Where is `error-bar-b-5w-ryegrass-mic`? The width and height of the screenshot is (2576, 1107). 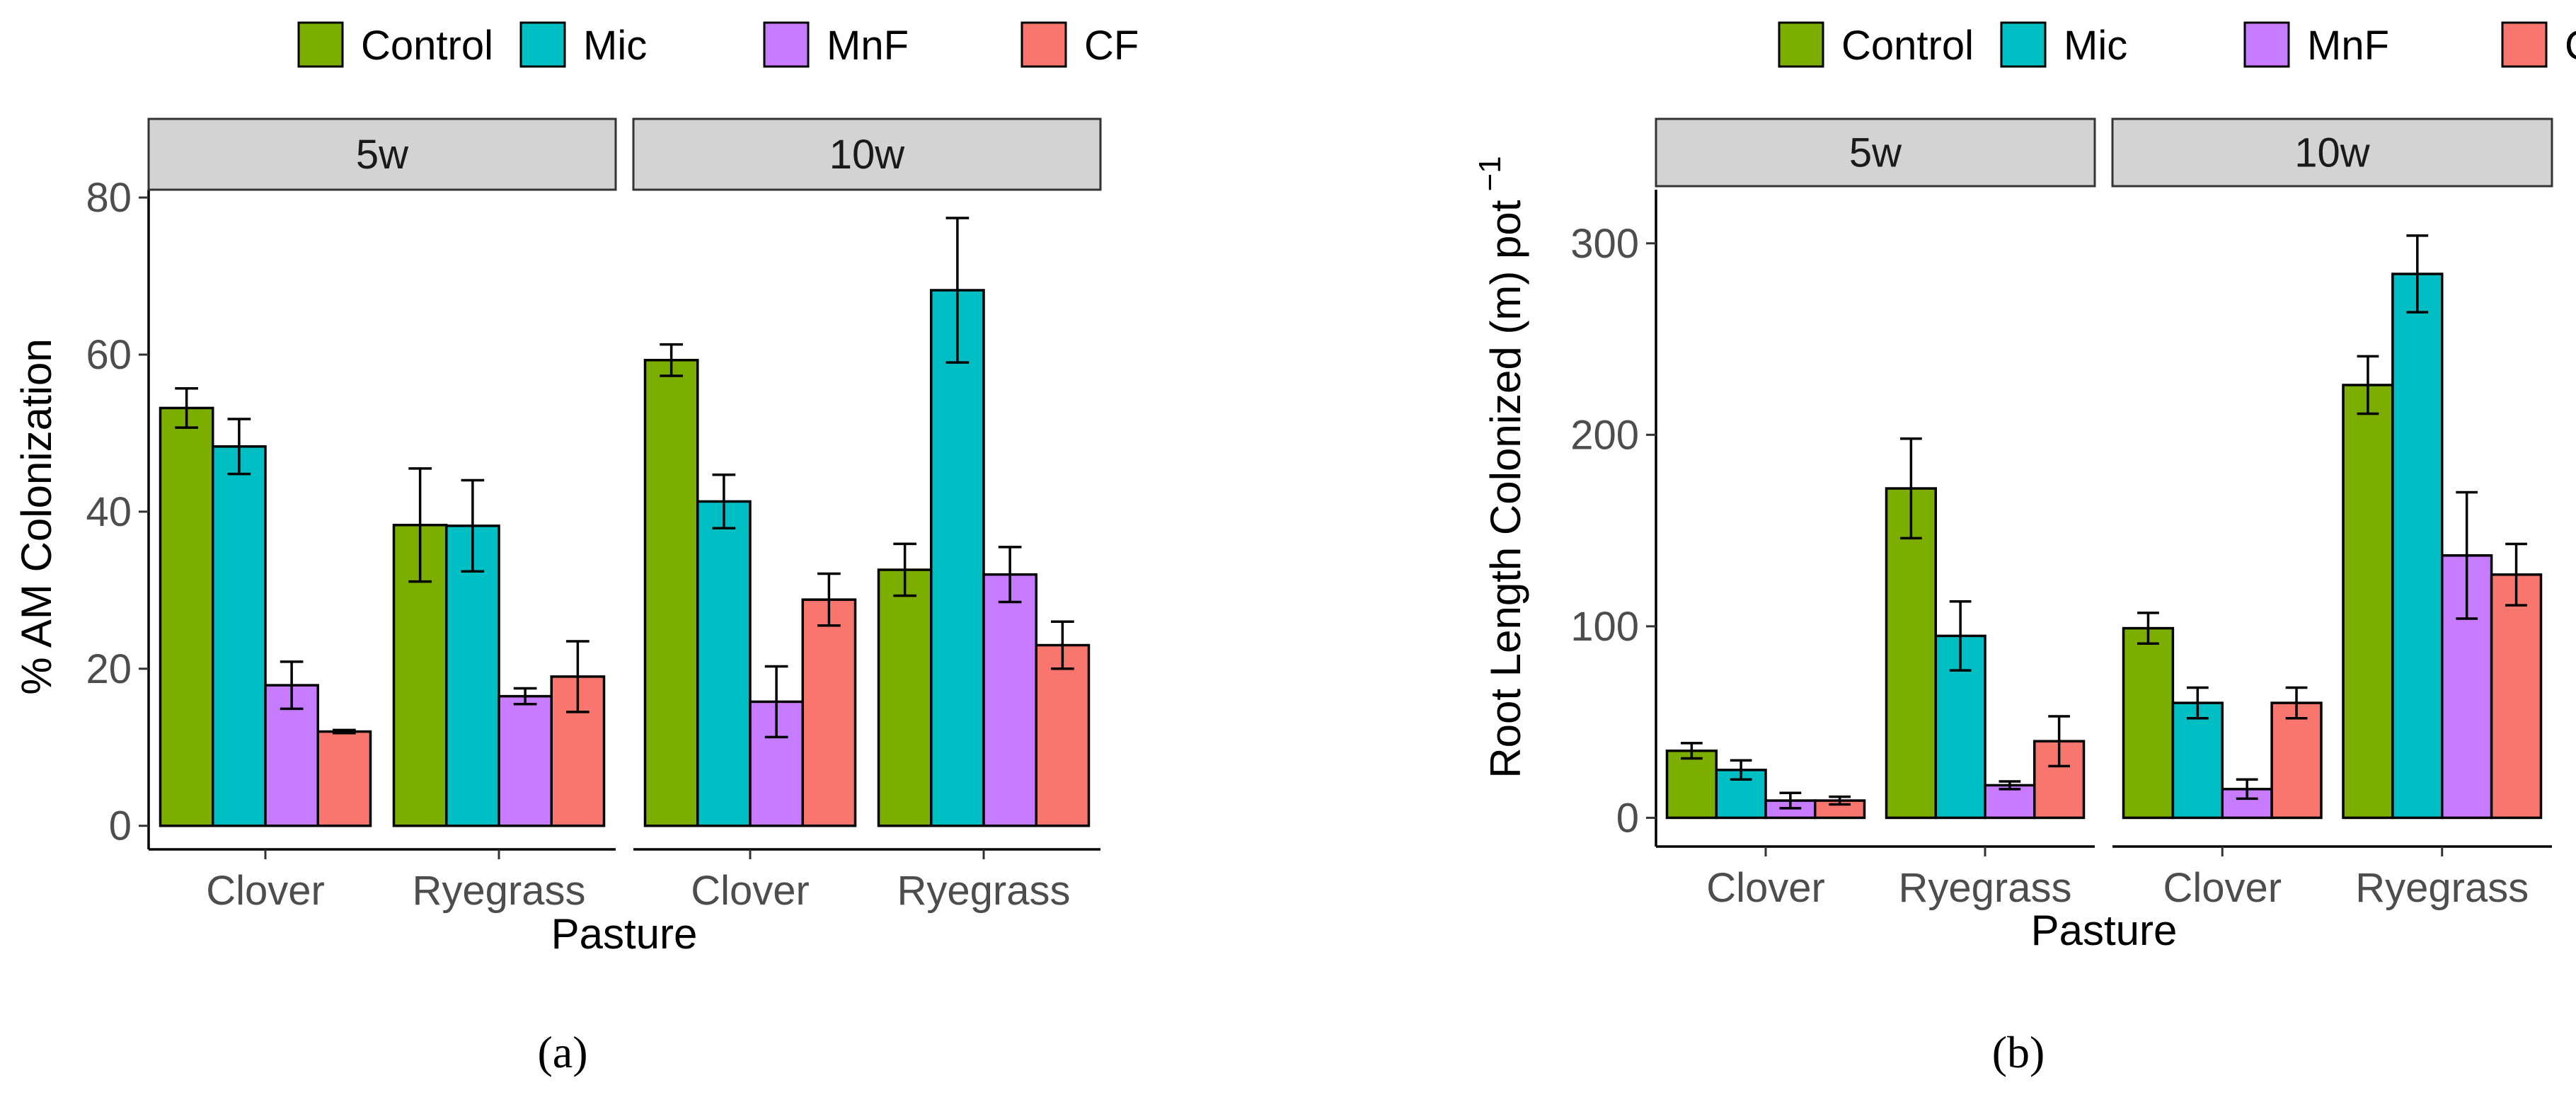 error-bar-b-5w-ryegrass-mic is located at coordinates (1961, 636).